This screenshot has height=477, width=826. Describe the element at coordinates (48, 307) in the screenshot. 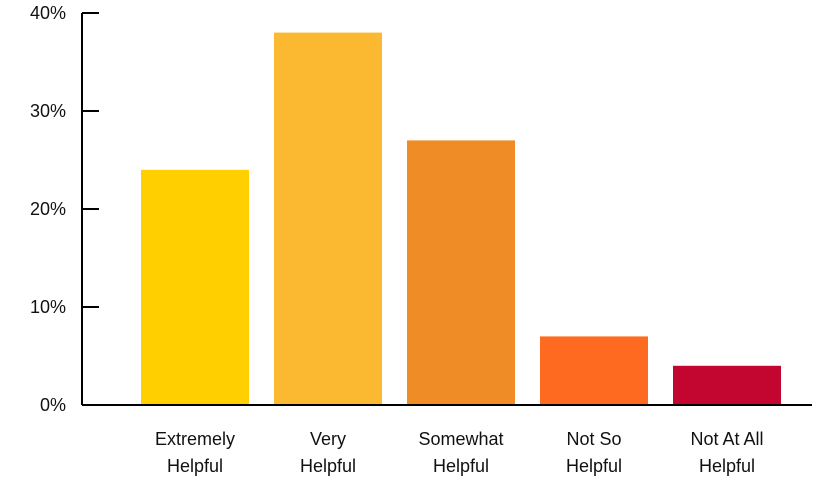

I see `y-tick-label: 10%` at that location.